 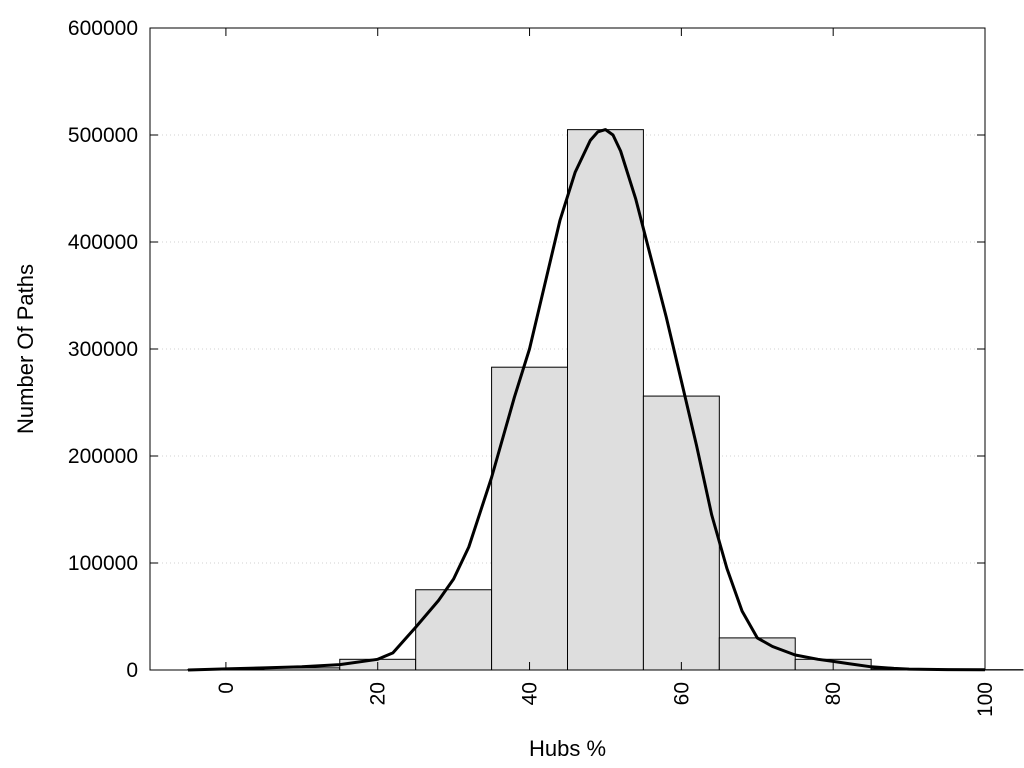 I want to click on x-axis-title: Hubs %, so click(x=567, y=748).